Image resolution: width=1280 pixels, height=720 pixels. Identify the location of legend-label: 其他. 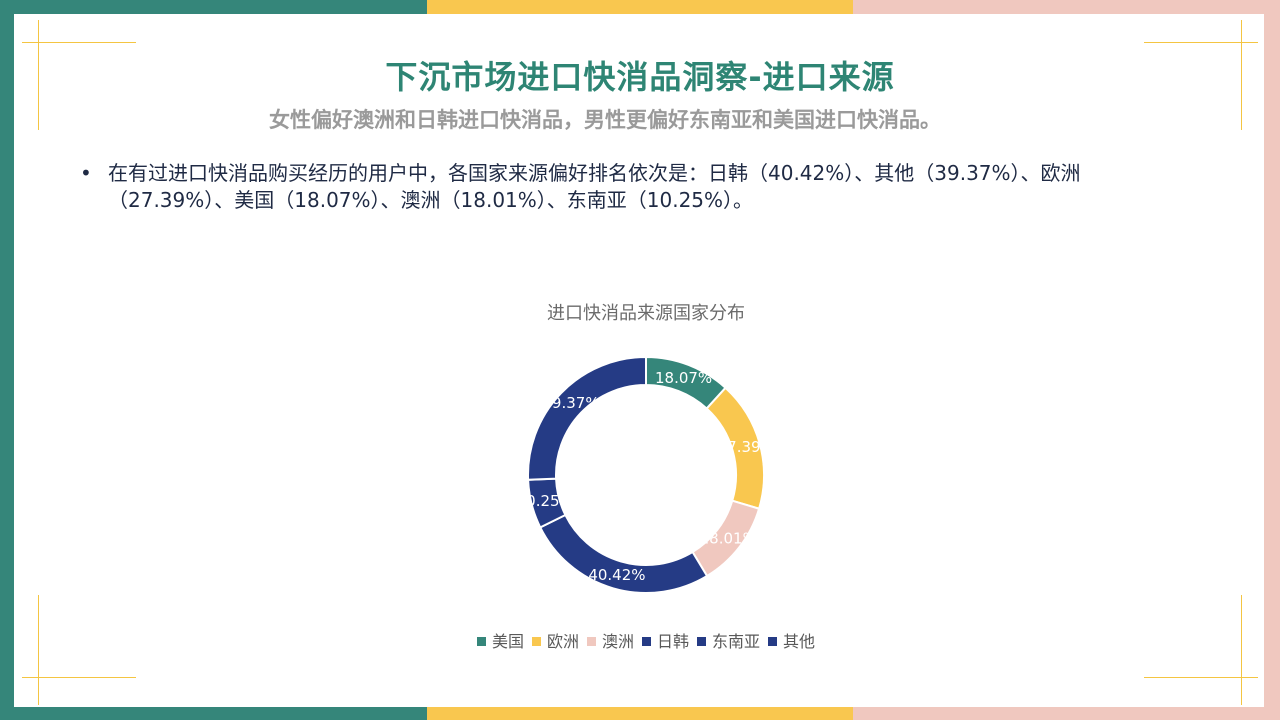
(799, 641).